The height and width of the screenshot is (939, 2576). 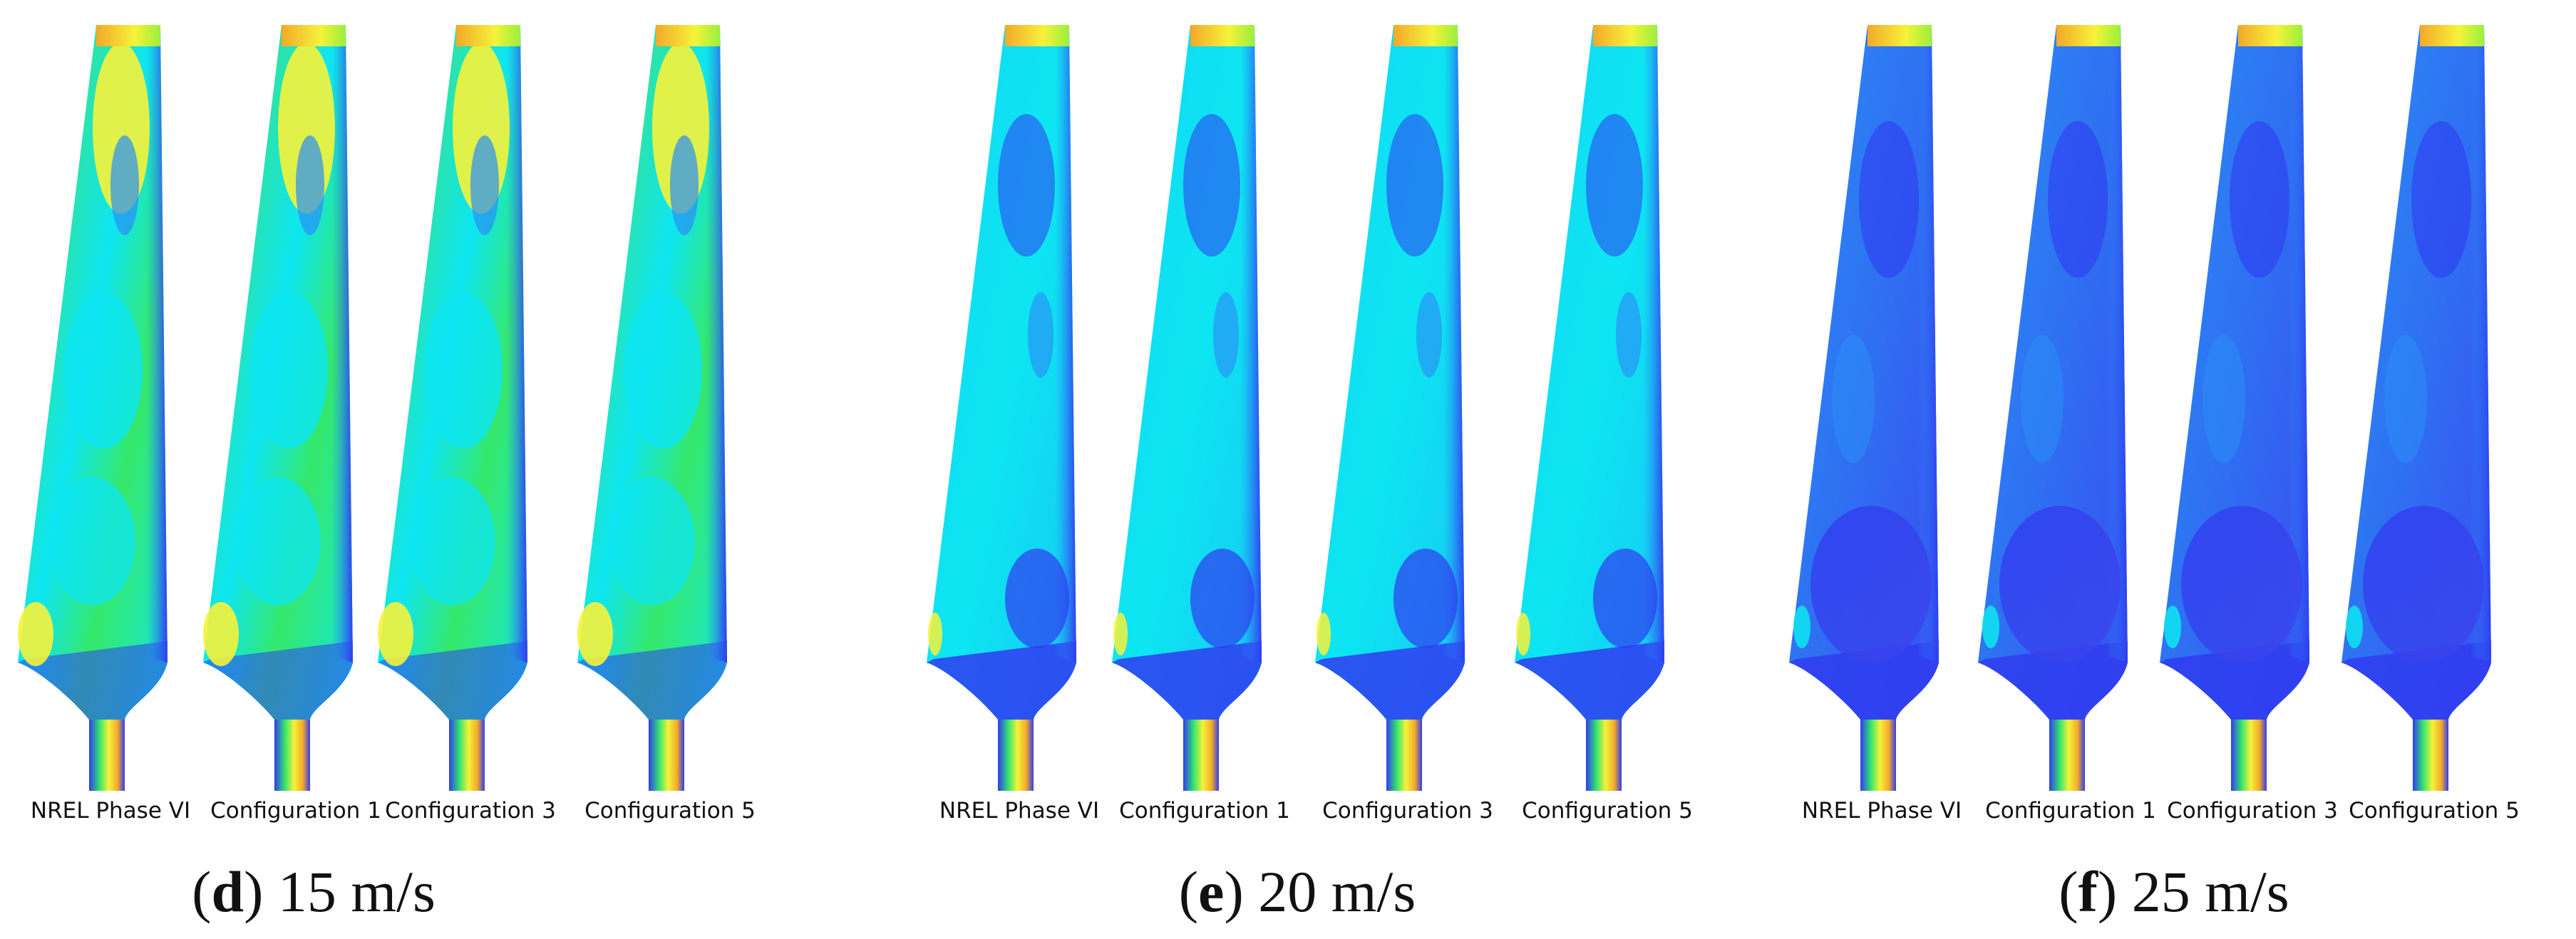 What do you see at coordinates (356, 891) in the screenshot?
I see `panel-speed: 15 m/s` at bounding box center [356, 891].